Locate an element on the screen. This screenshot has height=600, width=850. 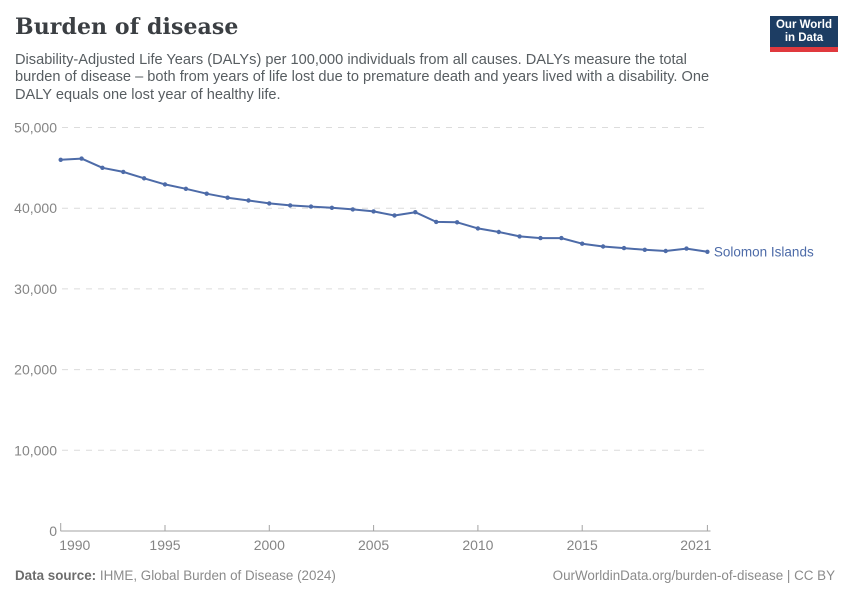
owid-logo: Our World in Data is located at coordinates (804, 34).